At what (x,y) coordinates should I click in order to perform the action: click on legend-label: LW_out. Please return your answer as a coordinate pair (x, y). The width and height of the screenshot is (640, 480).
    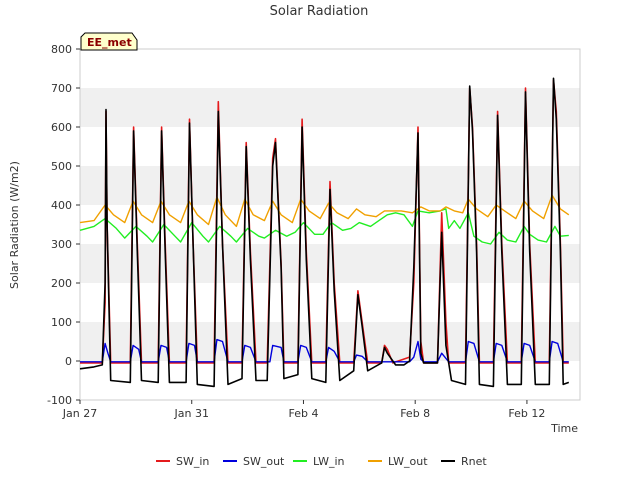
    Looking at the image, I should click on (408, 461).